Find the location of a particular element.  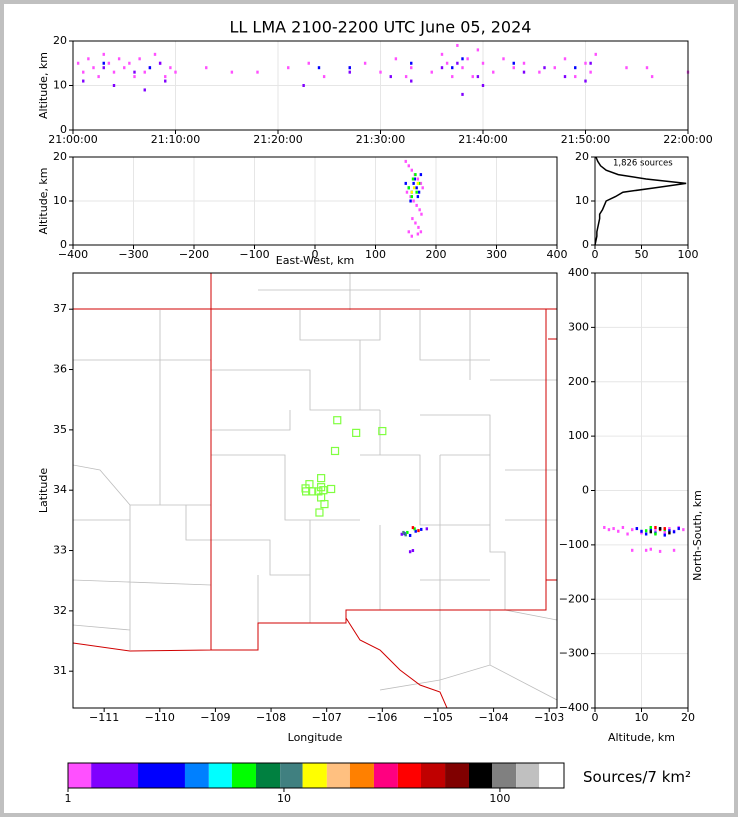

y-tick-label: 10 is located at coordinates (60, 200).